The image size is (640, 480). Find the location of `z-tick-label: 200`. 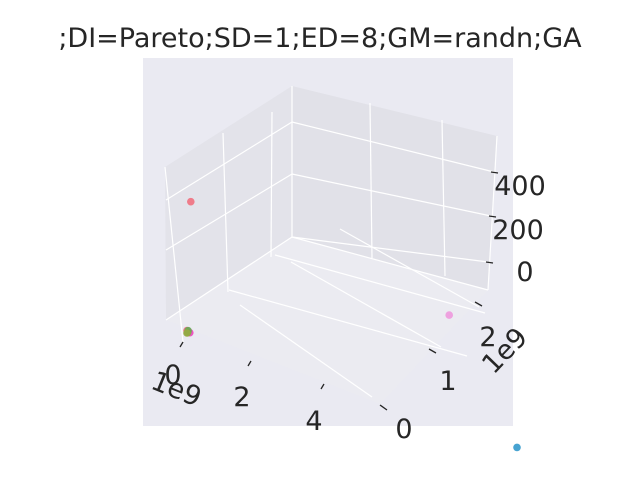

z-tick-label: 200 is located at coordinates (518, 230).